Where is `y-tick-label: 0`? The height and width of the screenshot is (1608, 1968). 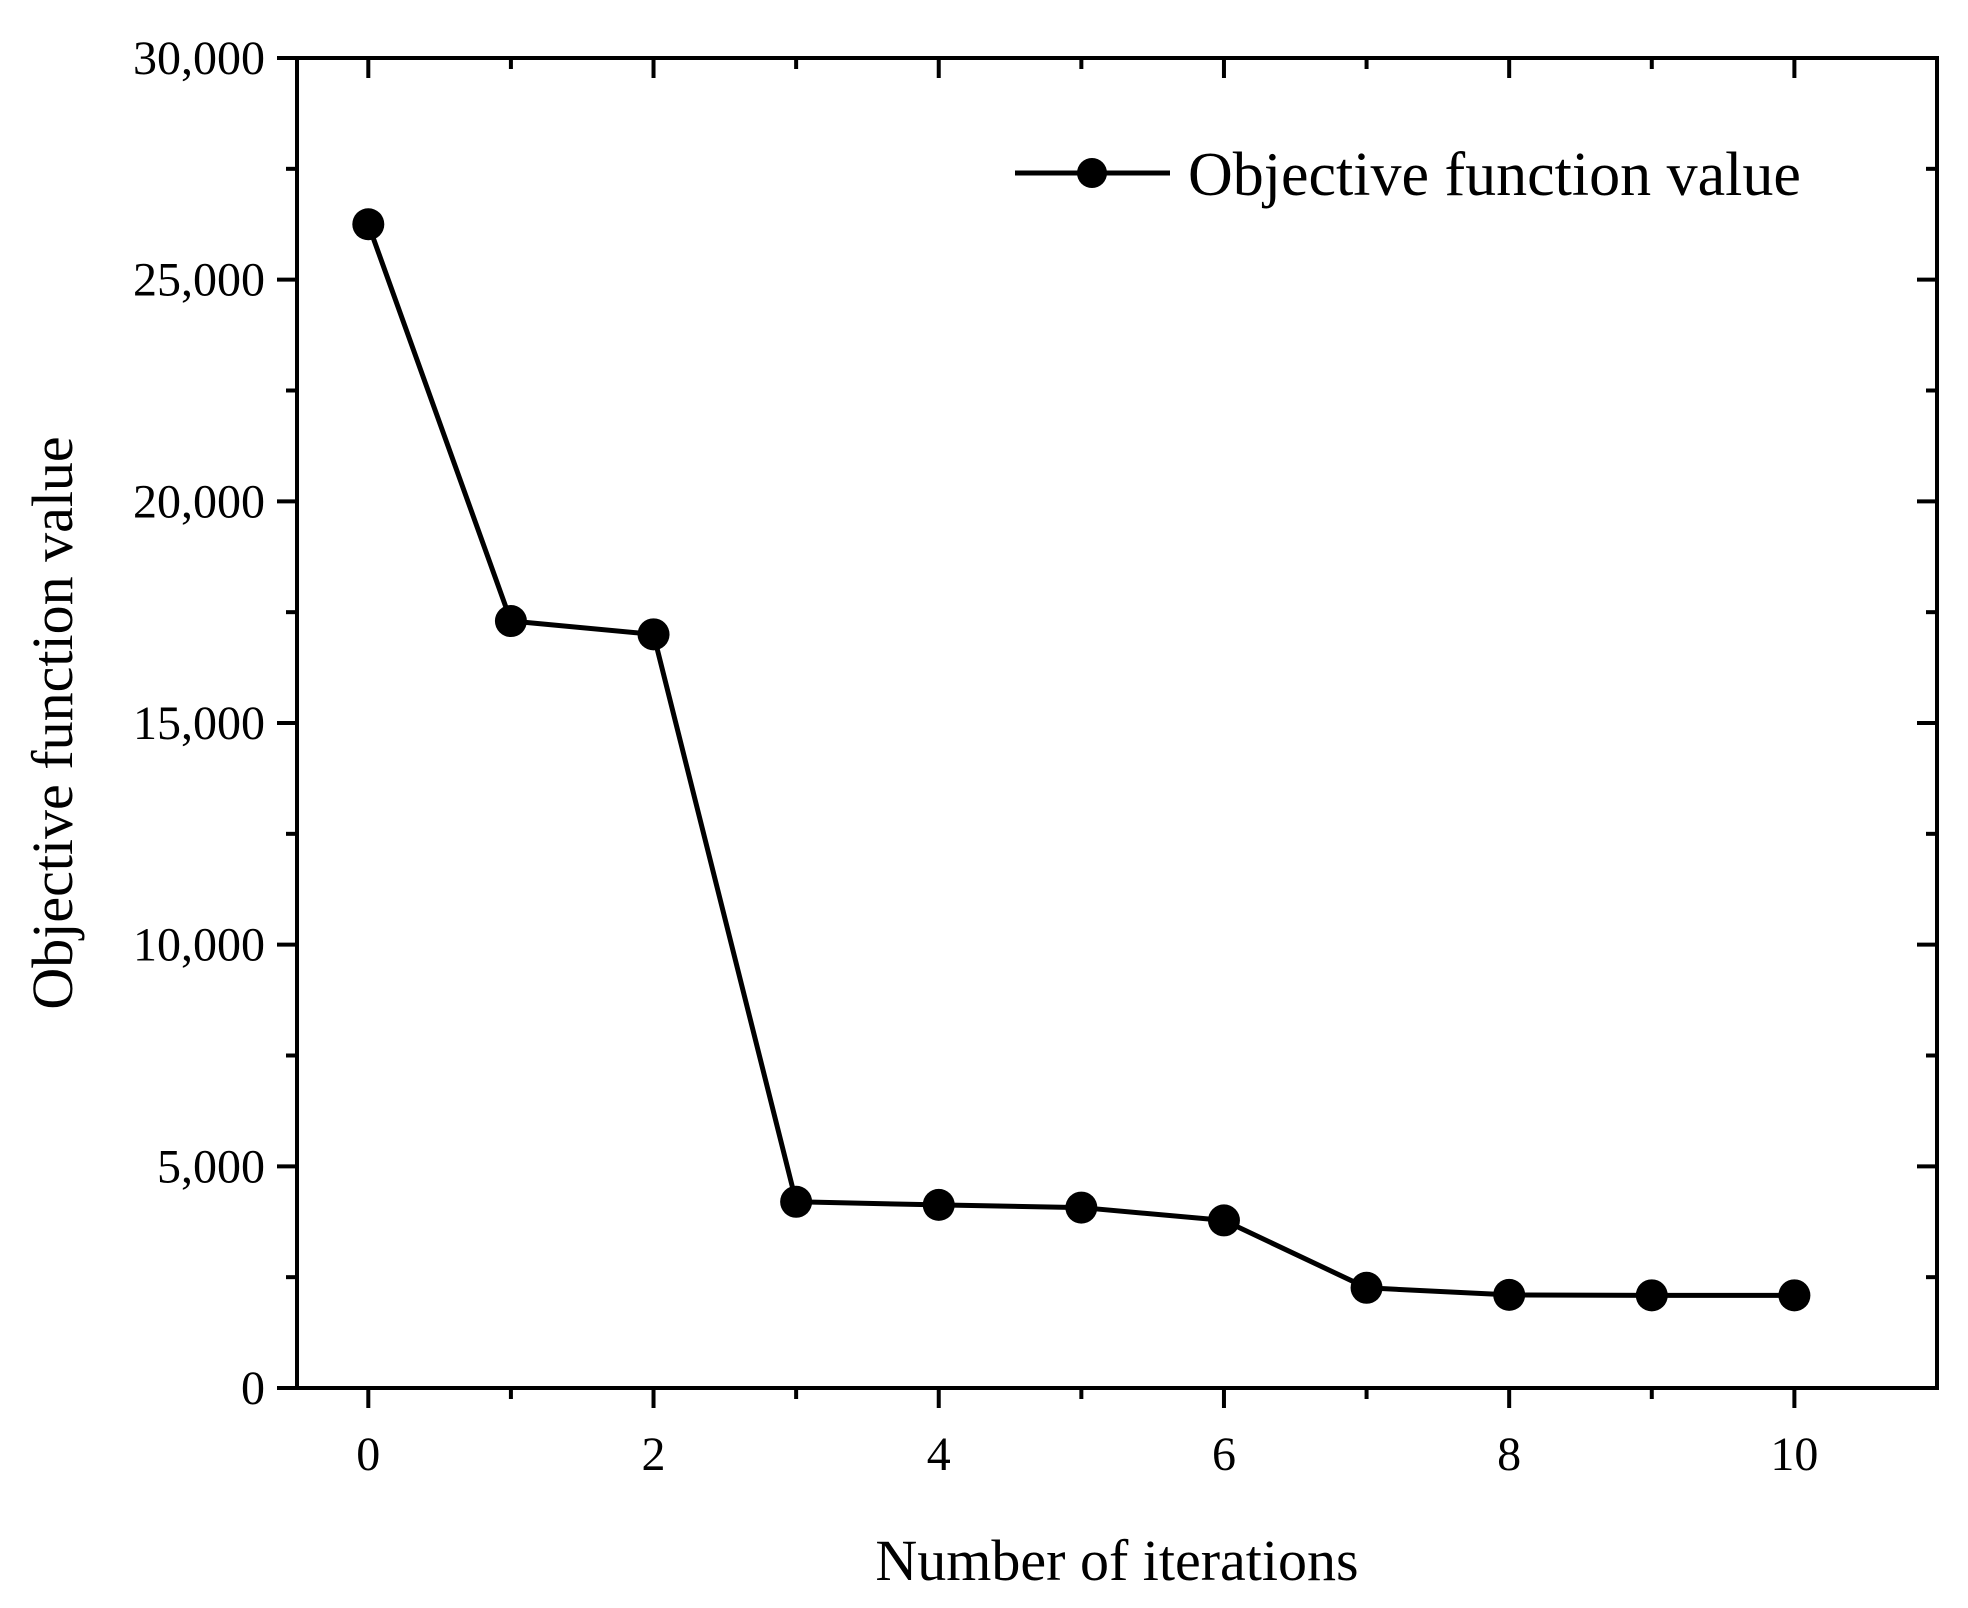 y-tick-label: 0 is located at coordinates (253, 1388).